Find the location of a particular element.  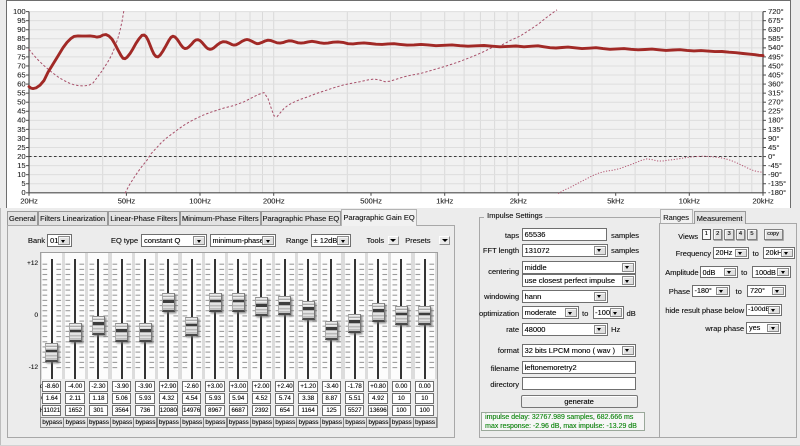

svg-text: 30 is located at coordinates (21, 138).